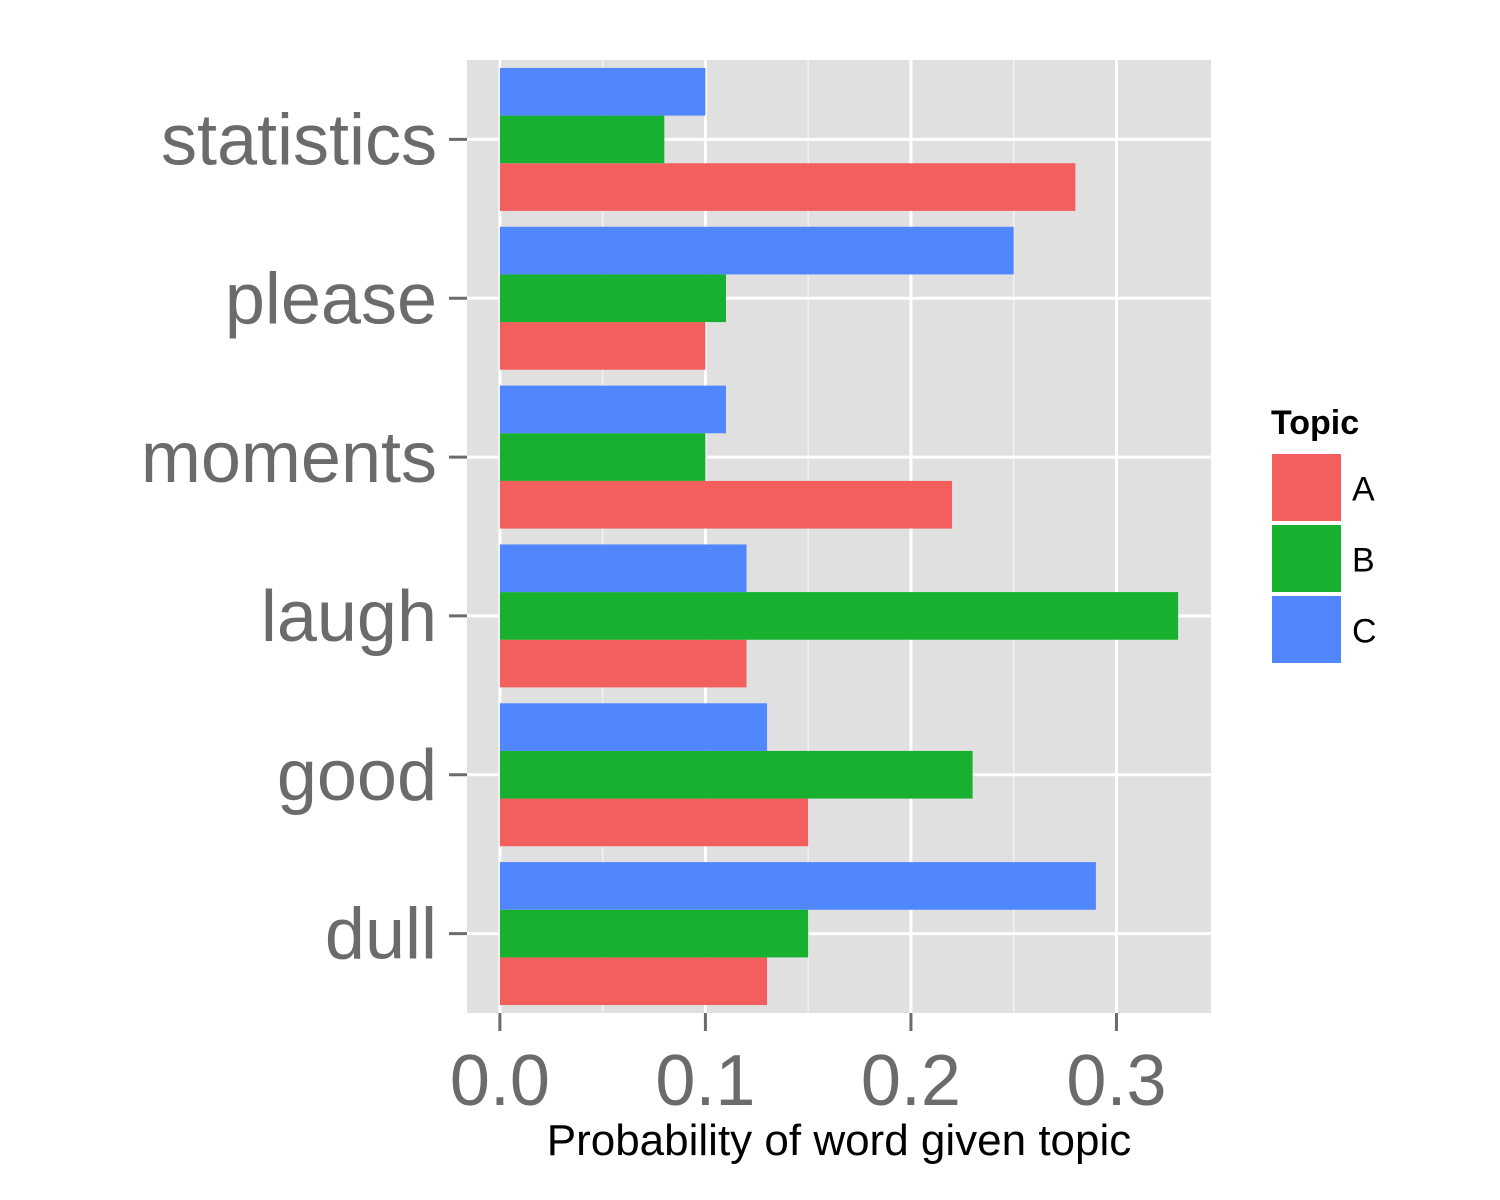 The width and height of the screenshot is (1500, 1200). What do you see at coordinates (797, 886) in the screenshot?
I see `bar-dull-C` at bounding box center [797, 886].